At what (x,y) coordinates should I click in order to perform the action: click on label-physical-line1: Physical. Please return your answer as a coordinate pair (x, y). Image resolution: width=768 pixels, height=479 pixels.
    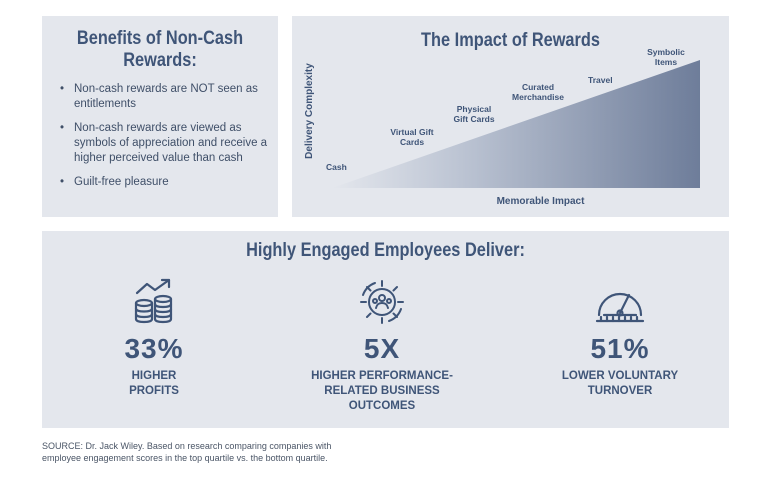
    Looking at the image, I should click on (474, 109).